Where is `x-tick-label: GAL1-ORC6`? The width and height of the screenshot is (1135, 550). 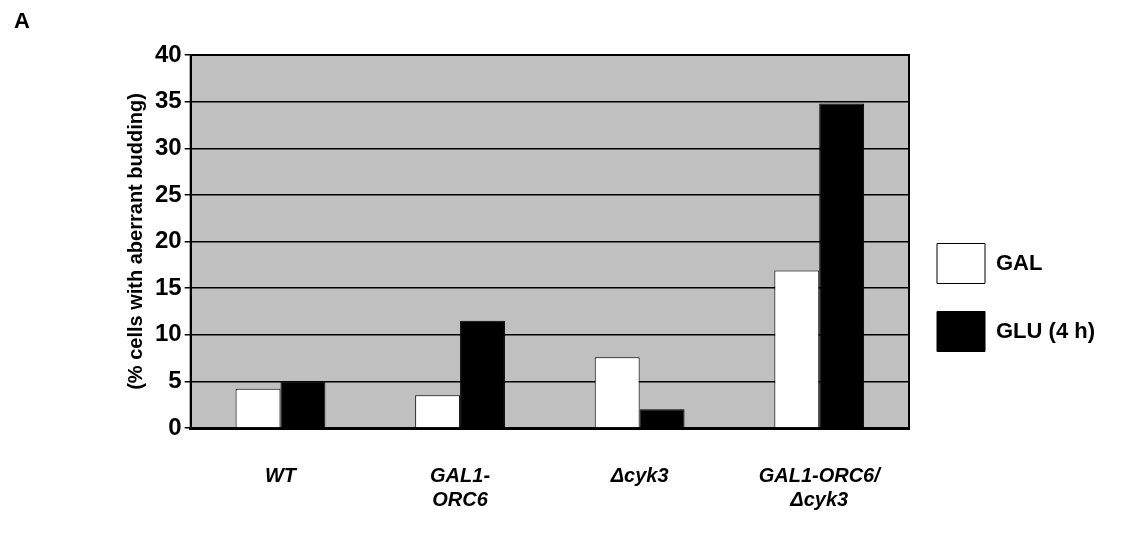
x-tick-label: GAL1-ORC6 is located at coordinates (460, 486).